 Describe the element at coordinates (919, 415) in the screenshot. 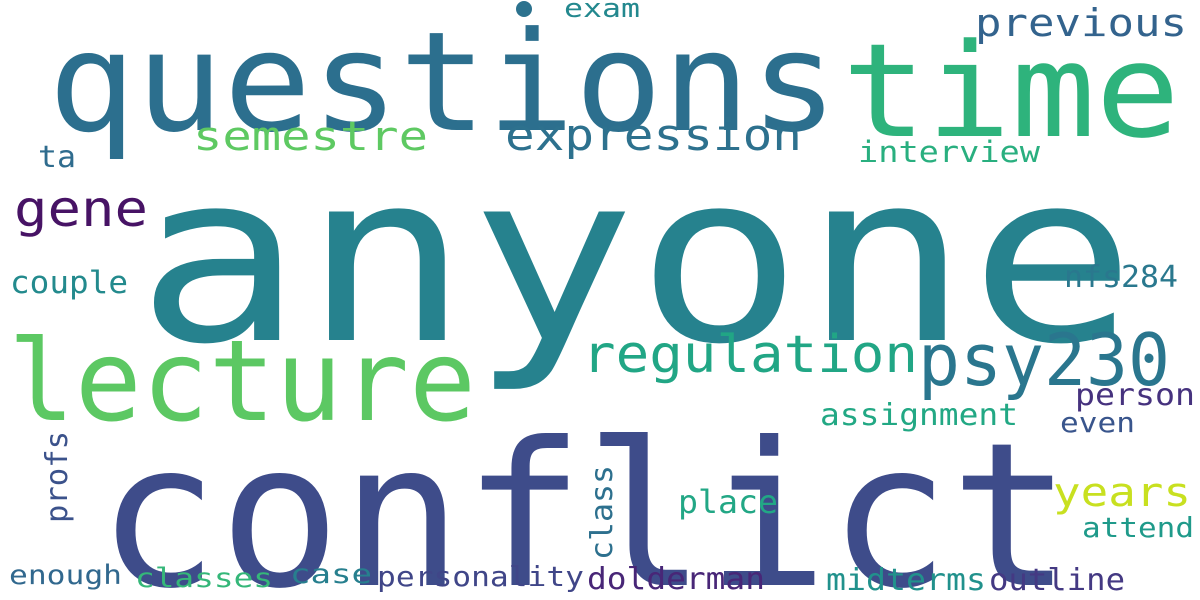

I see `word-assignment: assignment` at that location.